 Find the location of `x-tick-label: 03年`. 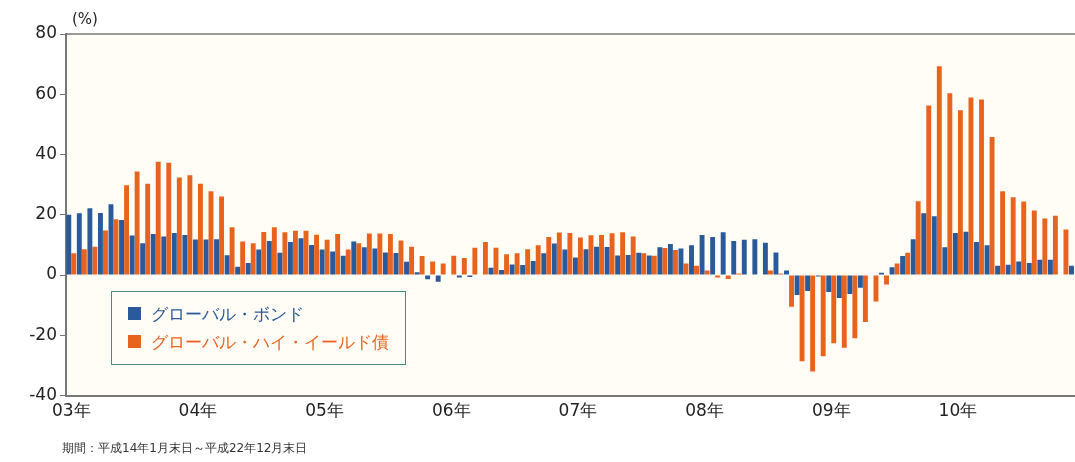

x-tick-label: 03年 is located at coordinates (71, 410).